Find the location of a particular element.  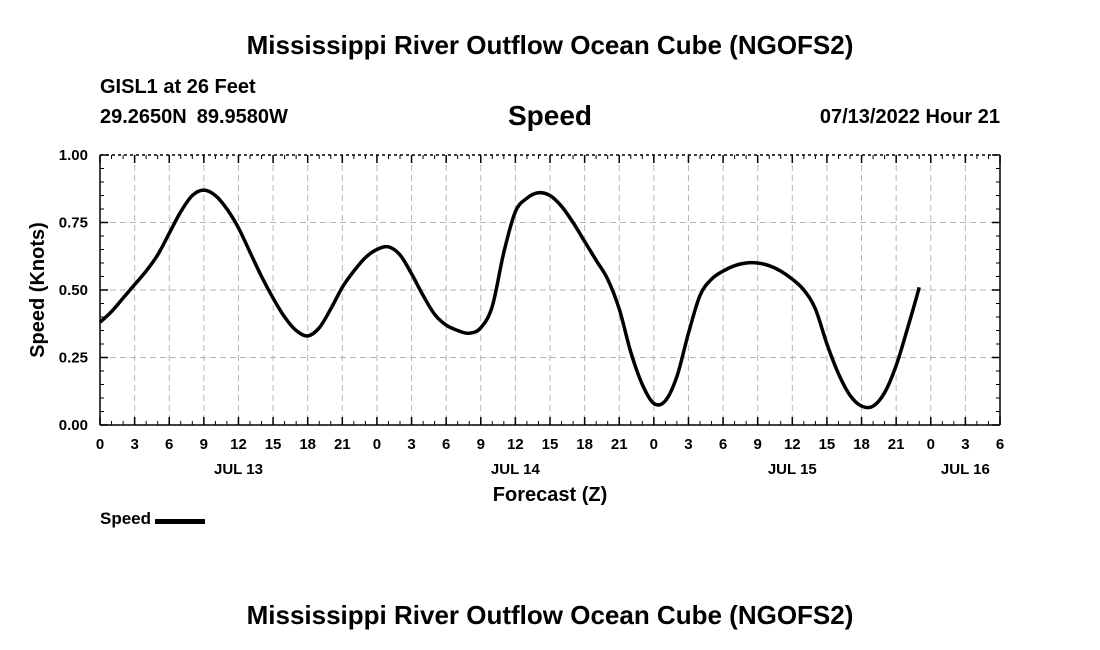

forecast-datetime: 07/13/2022 Hour 21 is located at coordinates (909, 117).